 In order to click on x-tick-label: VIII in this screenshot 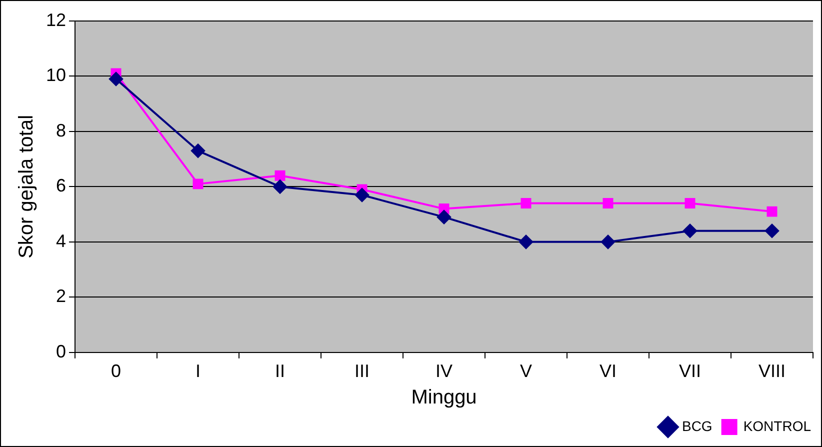, I will do `click(772, 371)`.